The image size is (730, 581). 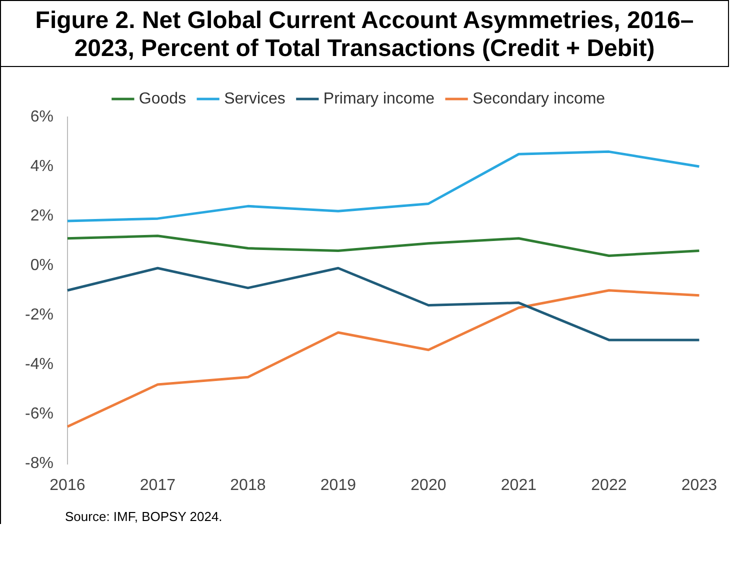 What do you see at coordinates (42, 216) in the screenshot?
I see `y-tick-label: 2%` at bounding box center [42, 216].